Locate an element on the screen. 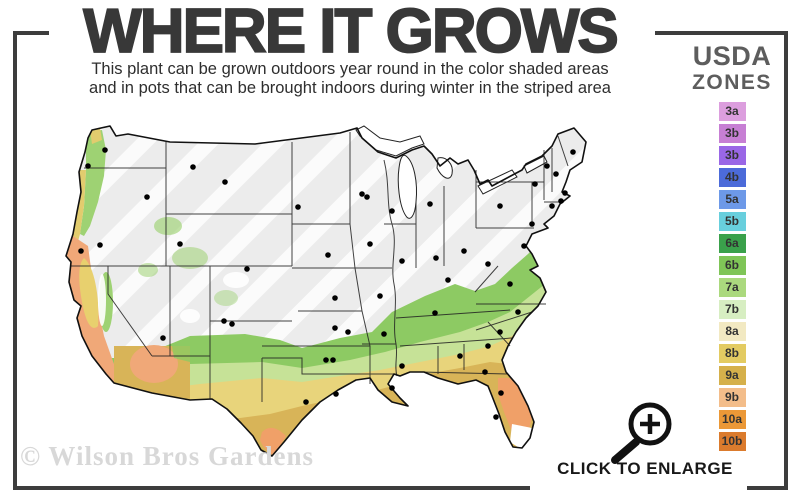 This screenshot has height=500, width=800. legend-title-usda: USDA is located at coordinates (732, 56).